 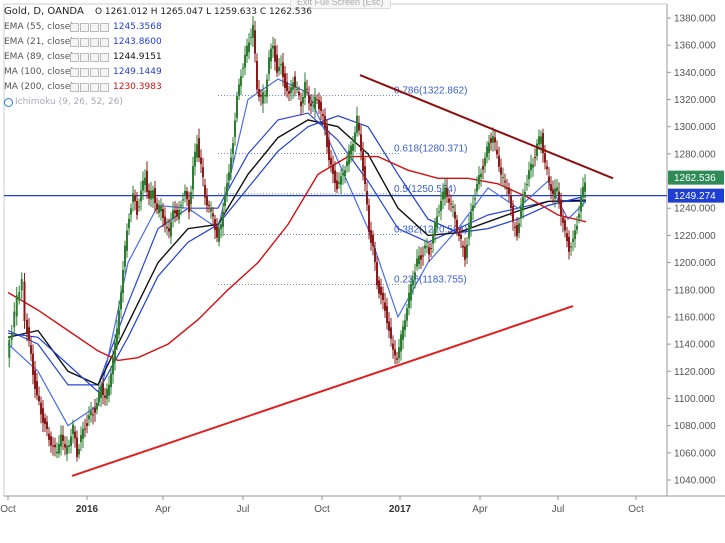 I want to click on horizontal-line-tag, so click(x=696, y=195).